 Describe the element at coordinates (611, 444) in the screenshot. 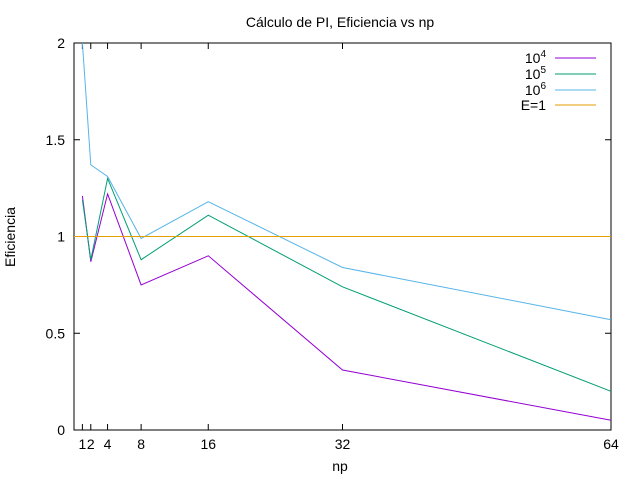

I see `x-tick-label: 64` at that location.